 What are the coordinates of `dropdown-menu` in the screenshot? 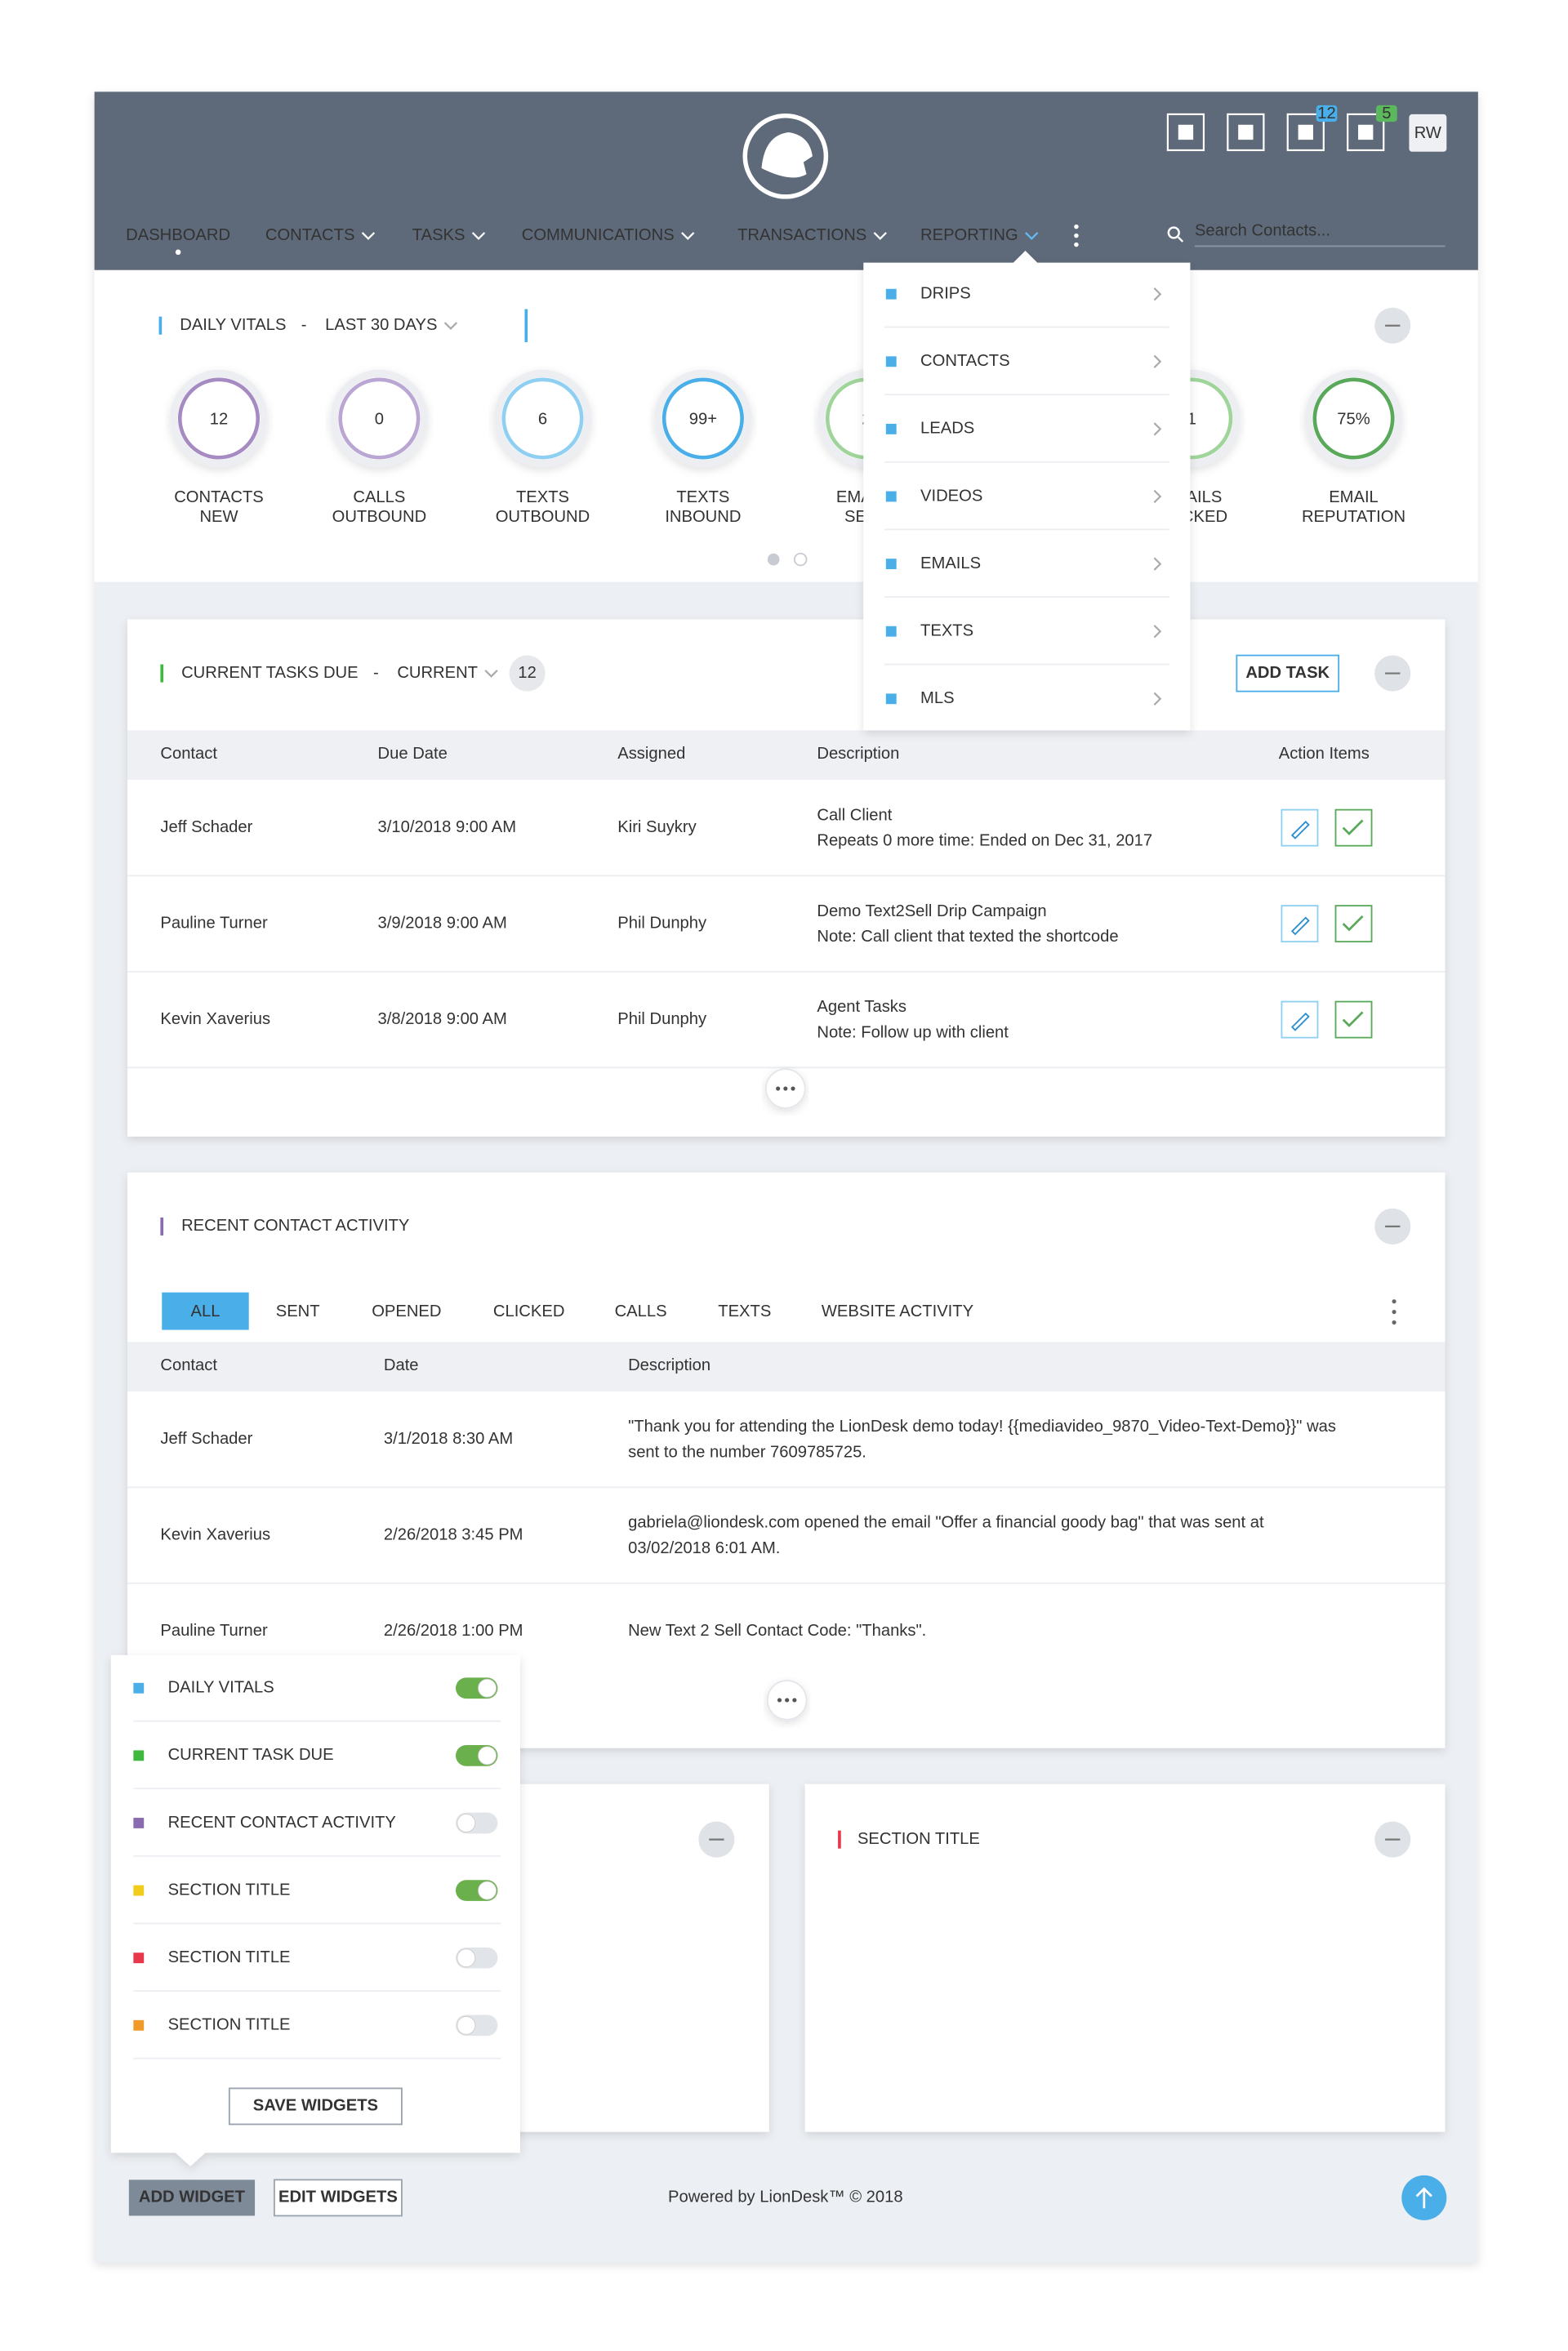 It's located at (1027, 490).